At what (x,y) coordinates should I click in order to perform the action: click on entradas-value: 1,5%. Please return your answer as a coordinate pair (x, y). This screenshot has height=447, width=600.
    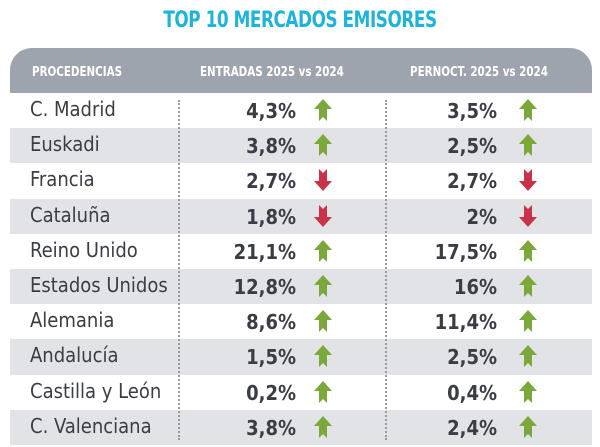
    Looking at the image, I should click on (271, 357).